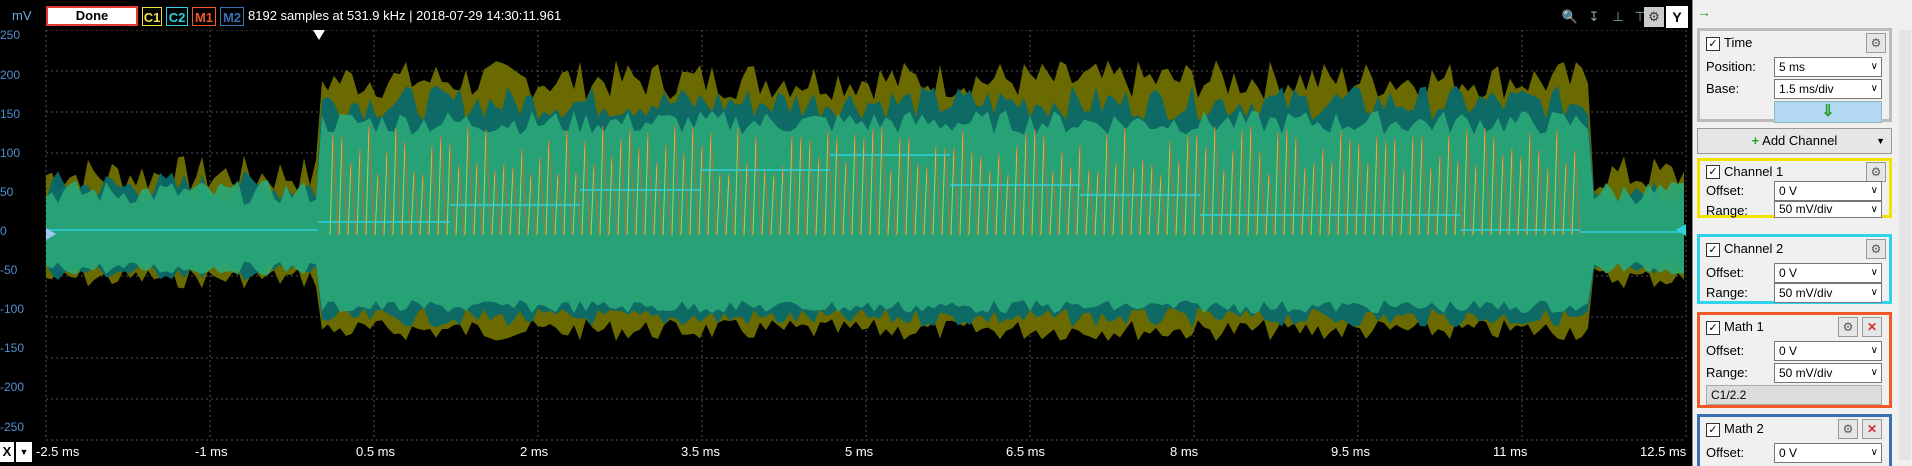  Describe the element at coordinates (1848, 327) in the screenshot. I see `math1-settings-icon: ⚙` at that location.